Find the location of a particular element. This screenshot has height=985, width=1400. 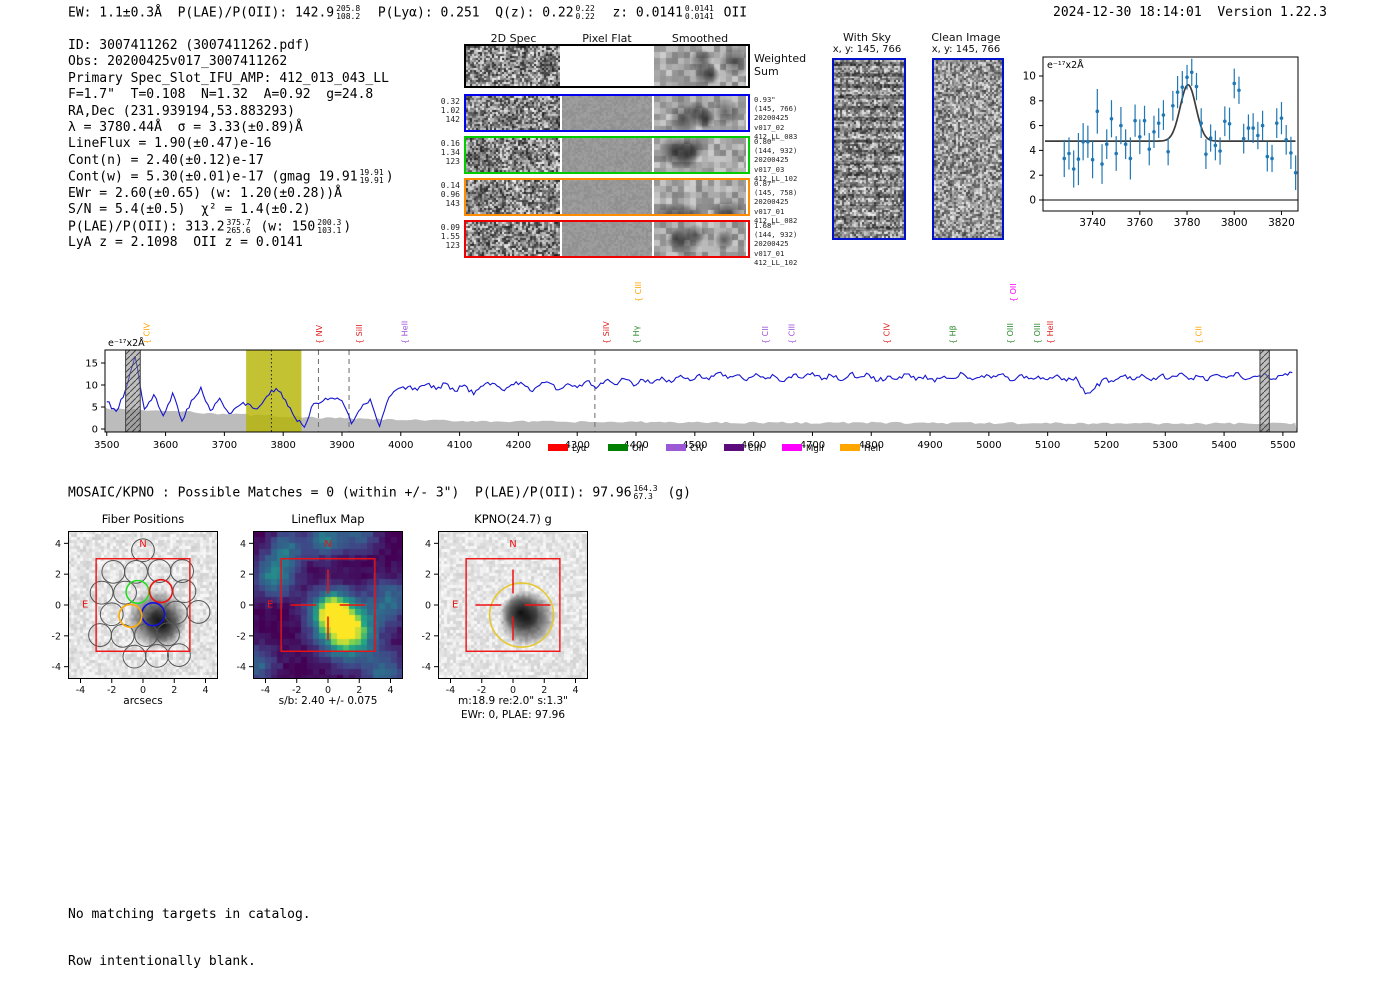

info-line: Cont(n) = 2.40(±0.12)e-17 is located at coordinates (166, 160).